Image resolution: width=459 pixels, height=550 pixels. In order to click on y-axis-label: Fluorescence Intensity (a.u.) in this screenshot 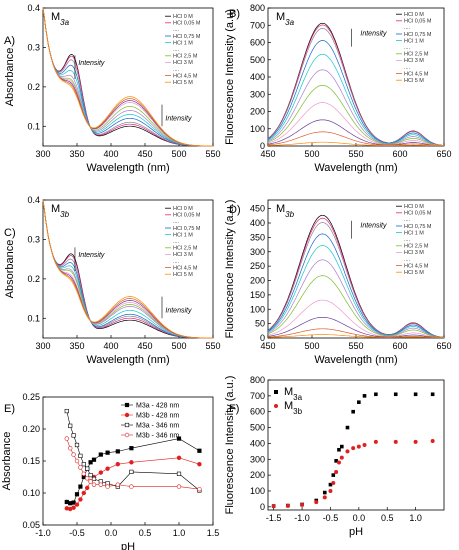, I will do `click(230, 269)`.